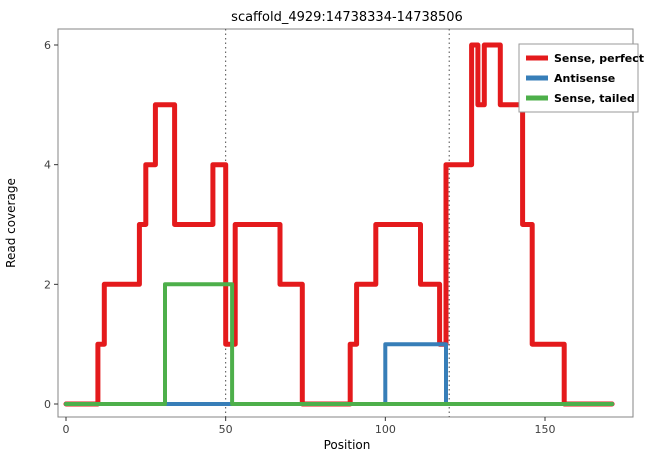 The width and height of the screenshot is (650, 460). Describe the element at coordinates (226, 429) in the screenshot. I see `x-tick-label-50: 50` at that location.